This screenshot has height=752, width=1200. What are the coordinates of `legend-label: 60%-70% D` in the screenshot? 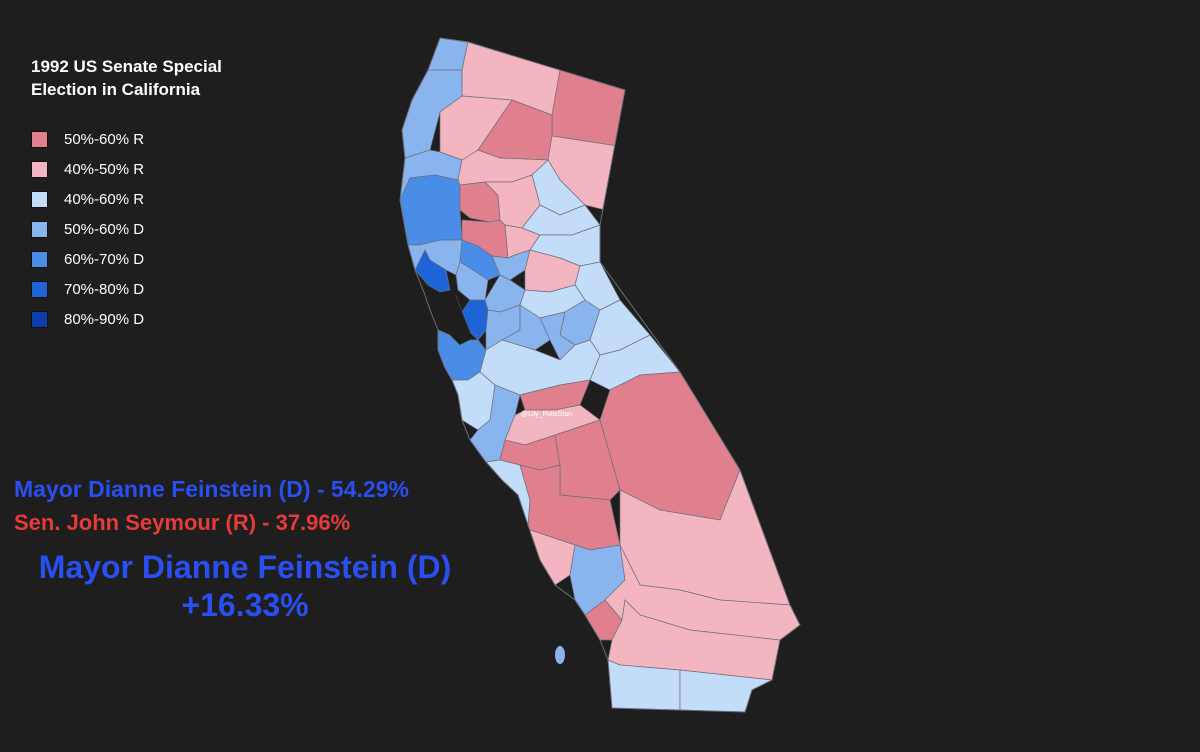 It's located at (104, 259).